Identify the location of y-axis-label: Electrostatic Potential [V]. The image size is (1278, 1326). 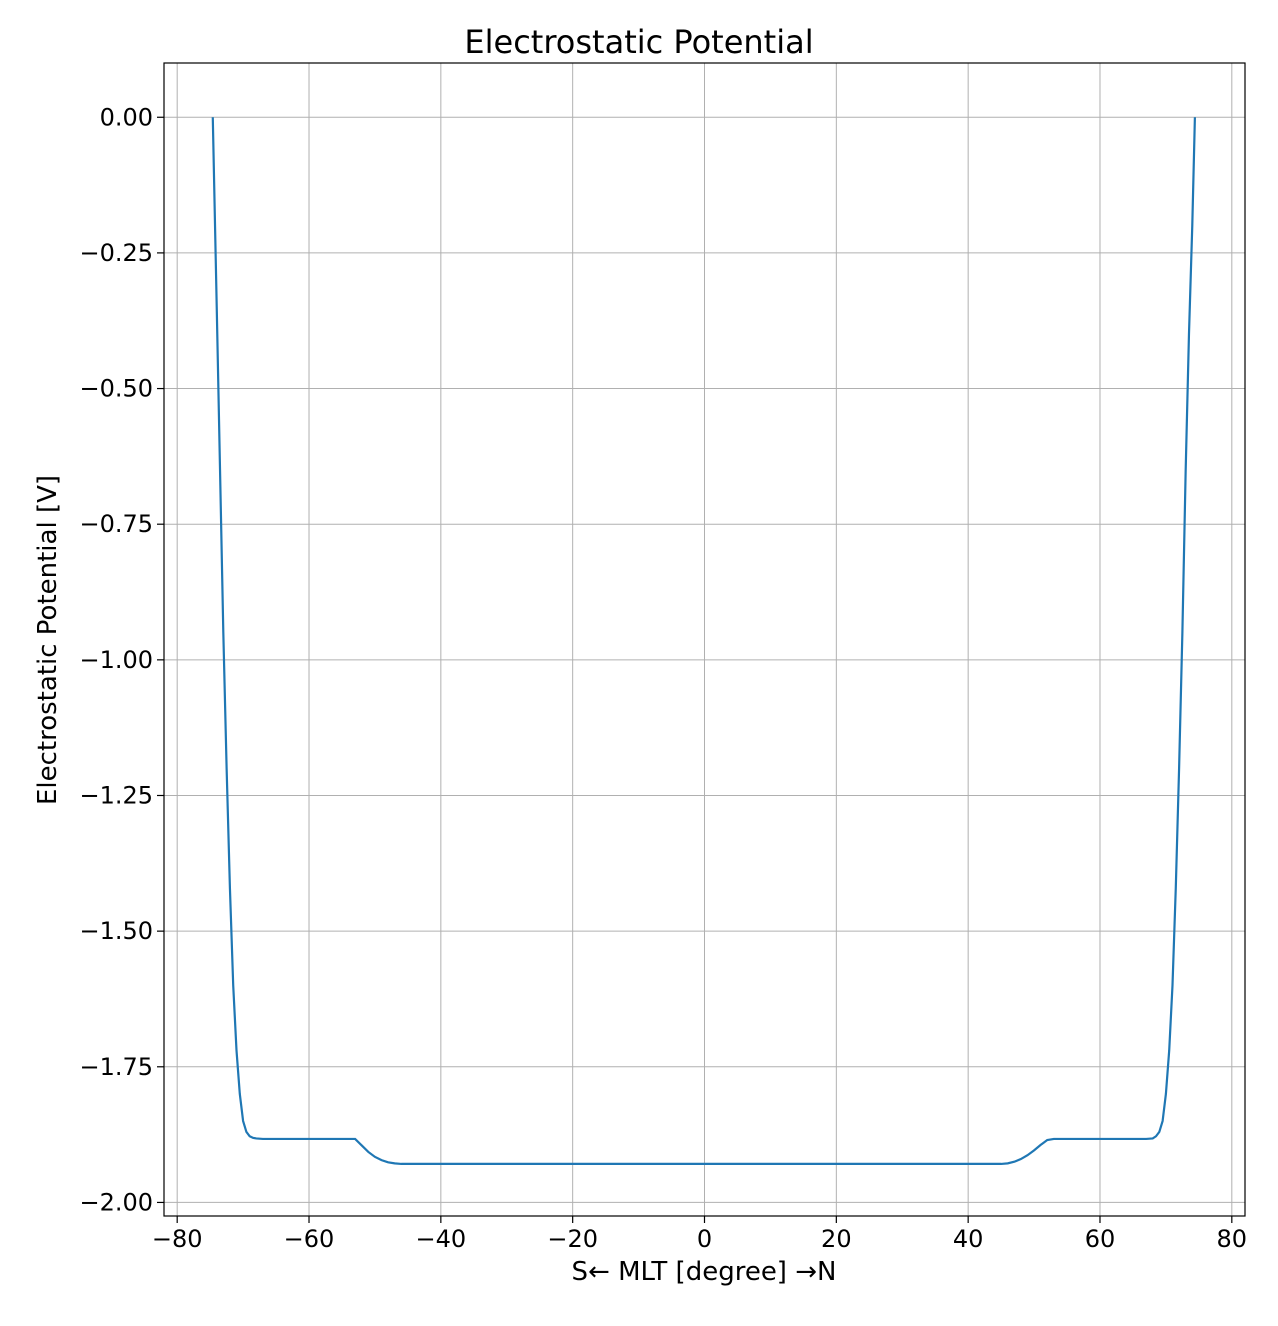
(48, 640).